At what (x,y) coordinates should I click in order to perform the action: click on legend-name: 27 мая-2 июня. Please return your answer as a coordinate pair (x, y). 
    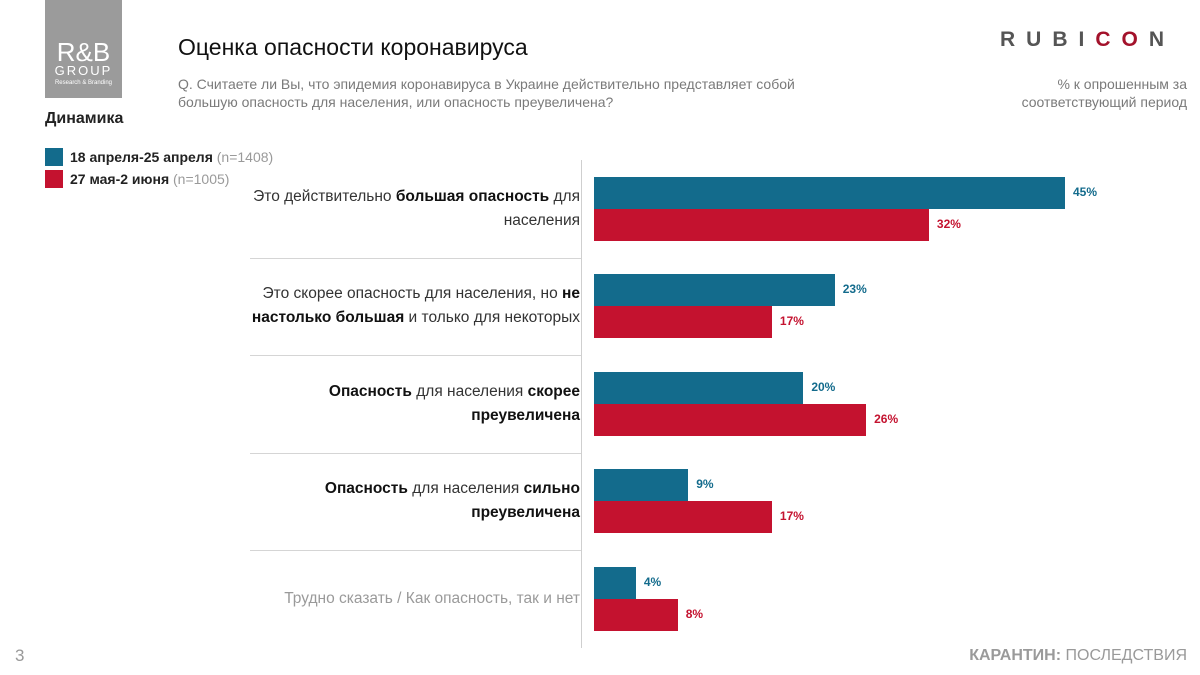
    Looking at the image, I should click on (120, 179).